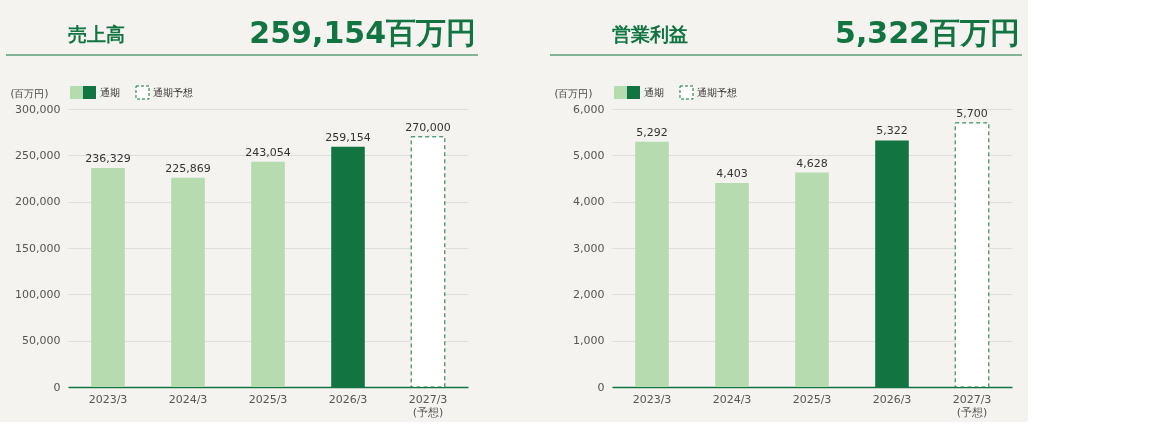 This screenshot has height=436, width=1153. What do you see at coordinates (348, 137) in the screenshot?
I see `data-label: 259,154` at bounding box center [348, 137].